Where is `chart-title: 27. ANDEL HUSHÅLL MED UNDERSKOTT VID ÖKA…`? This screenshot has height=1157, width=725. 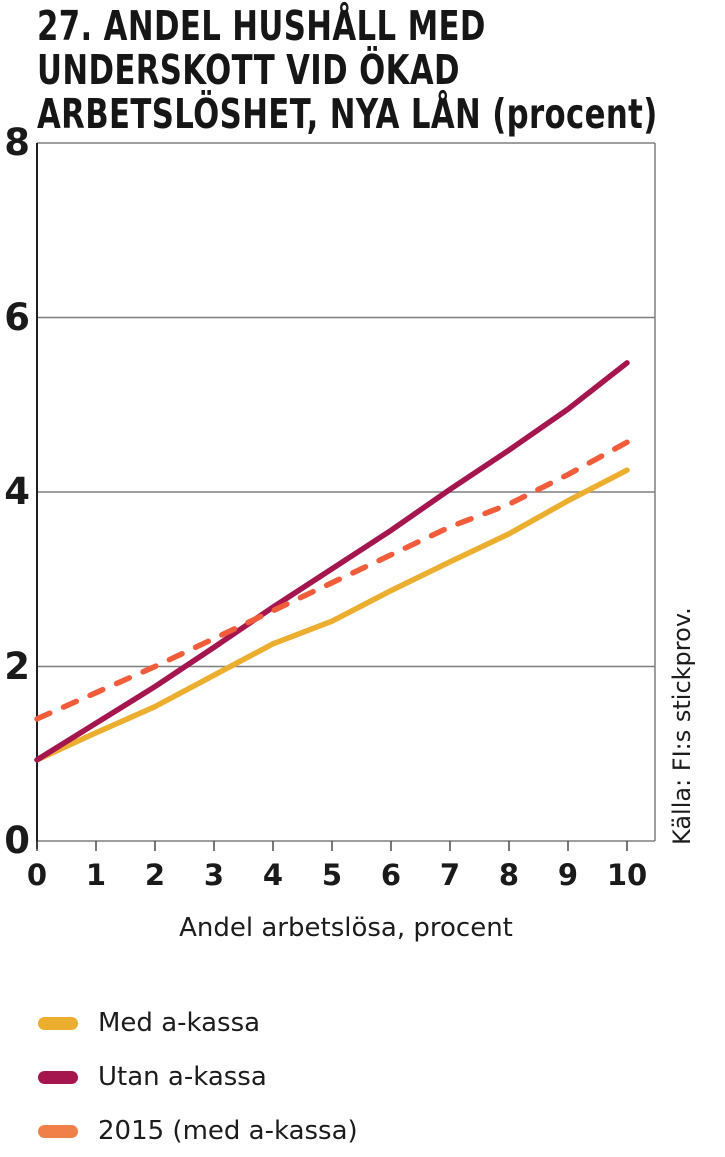 chart-title: 27. ANDEL HUSHÅLL MED UNDERSKOTT VID ÖKA… is located at coordinates (367, 70).